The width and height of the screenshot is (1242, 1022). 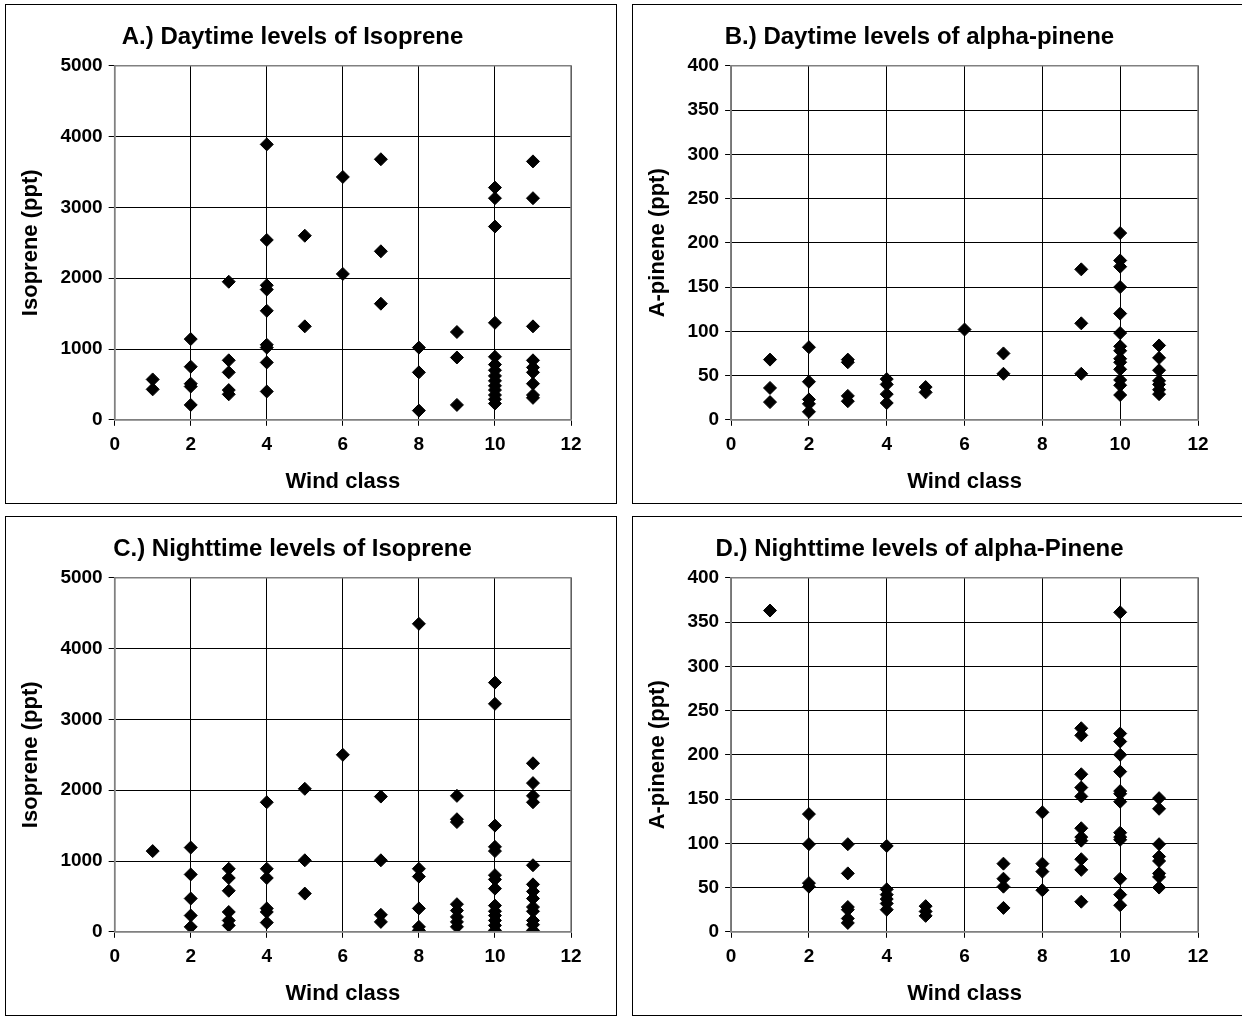 I want to click on chart-title: C.) Nighttime levels of Isoprene, so click(x=292, y=548).